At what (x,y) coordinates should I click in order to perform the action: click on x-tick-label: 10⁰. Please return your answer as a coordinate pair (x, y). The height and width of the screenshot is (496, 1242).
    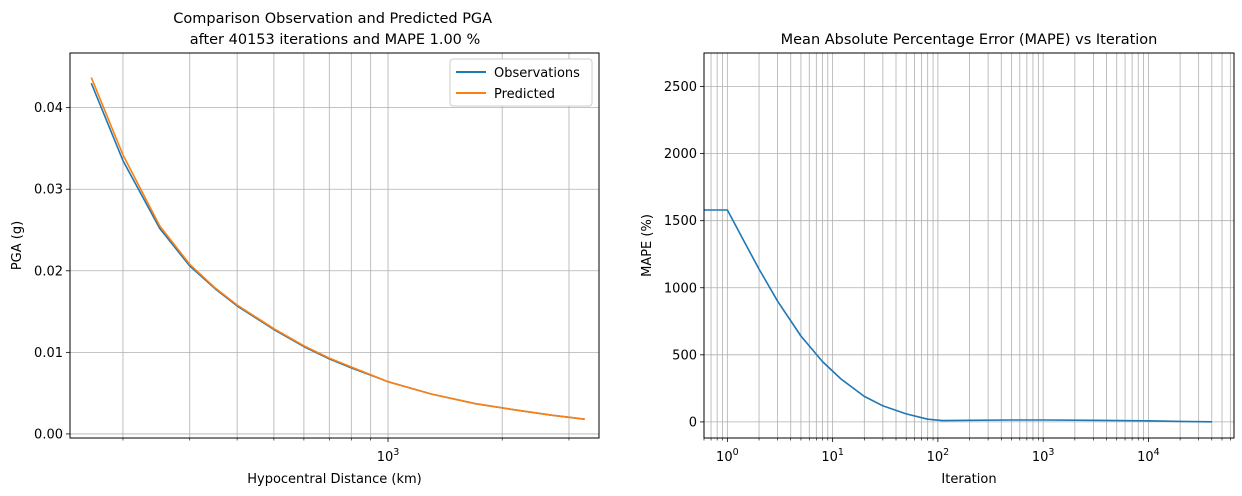
    Looking at the image, I should click on (727, 456).